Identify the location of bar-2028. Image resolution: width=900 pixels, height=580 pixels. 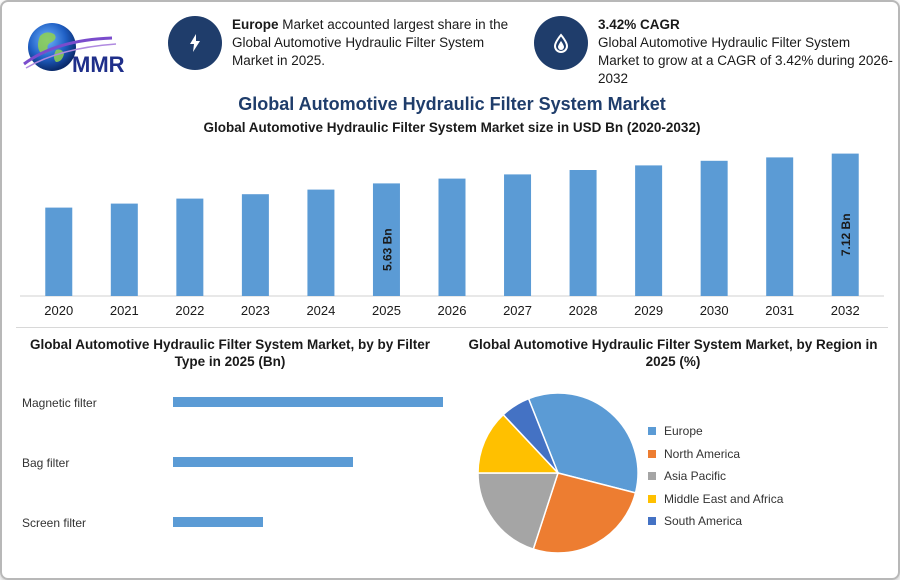
(583, 233).